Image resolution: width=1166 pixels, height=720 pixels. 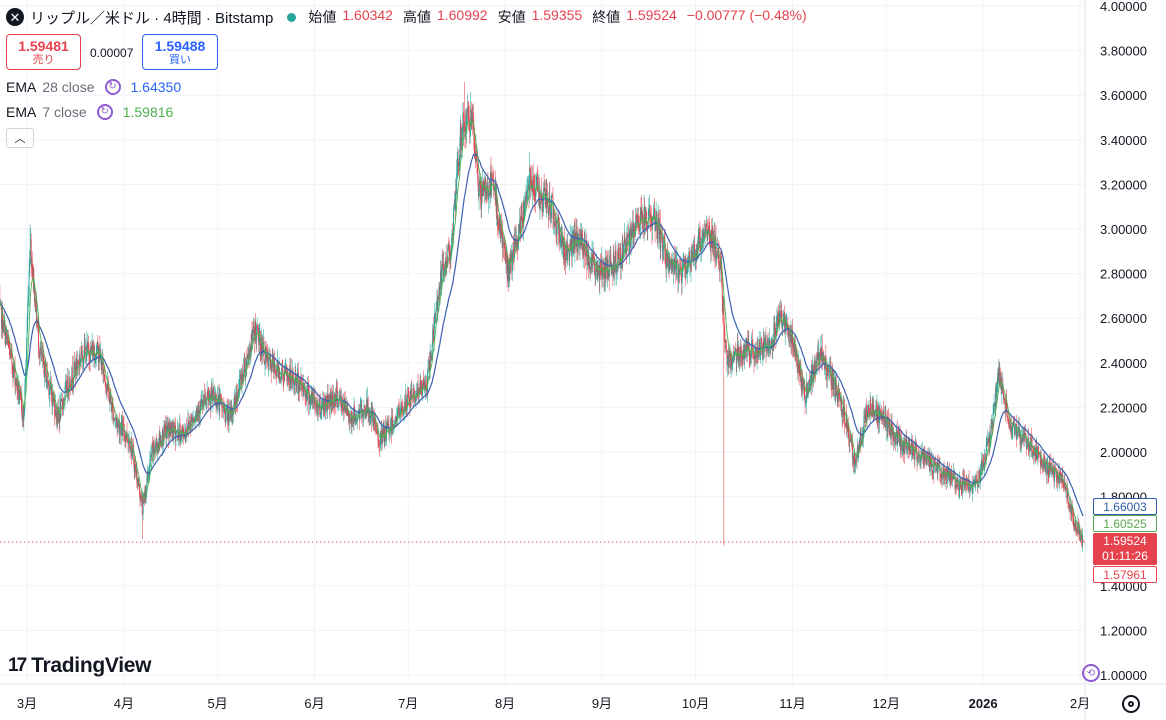 What do you see at coordinates (89, 112) in the screenshot?
I see `indicator-ema7: EMA 7 close ↻ 1.59816` at bounding box center [89, 112].